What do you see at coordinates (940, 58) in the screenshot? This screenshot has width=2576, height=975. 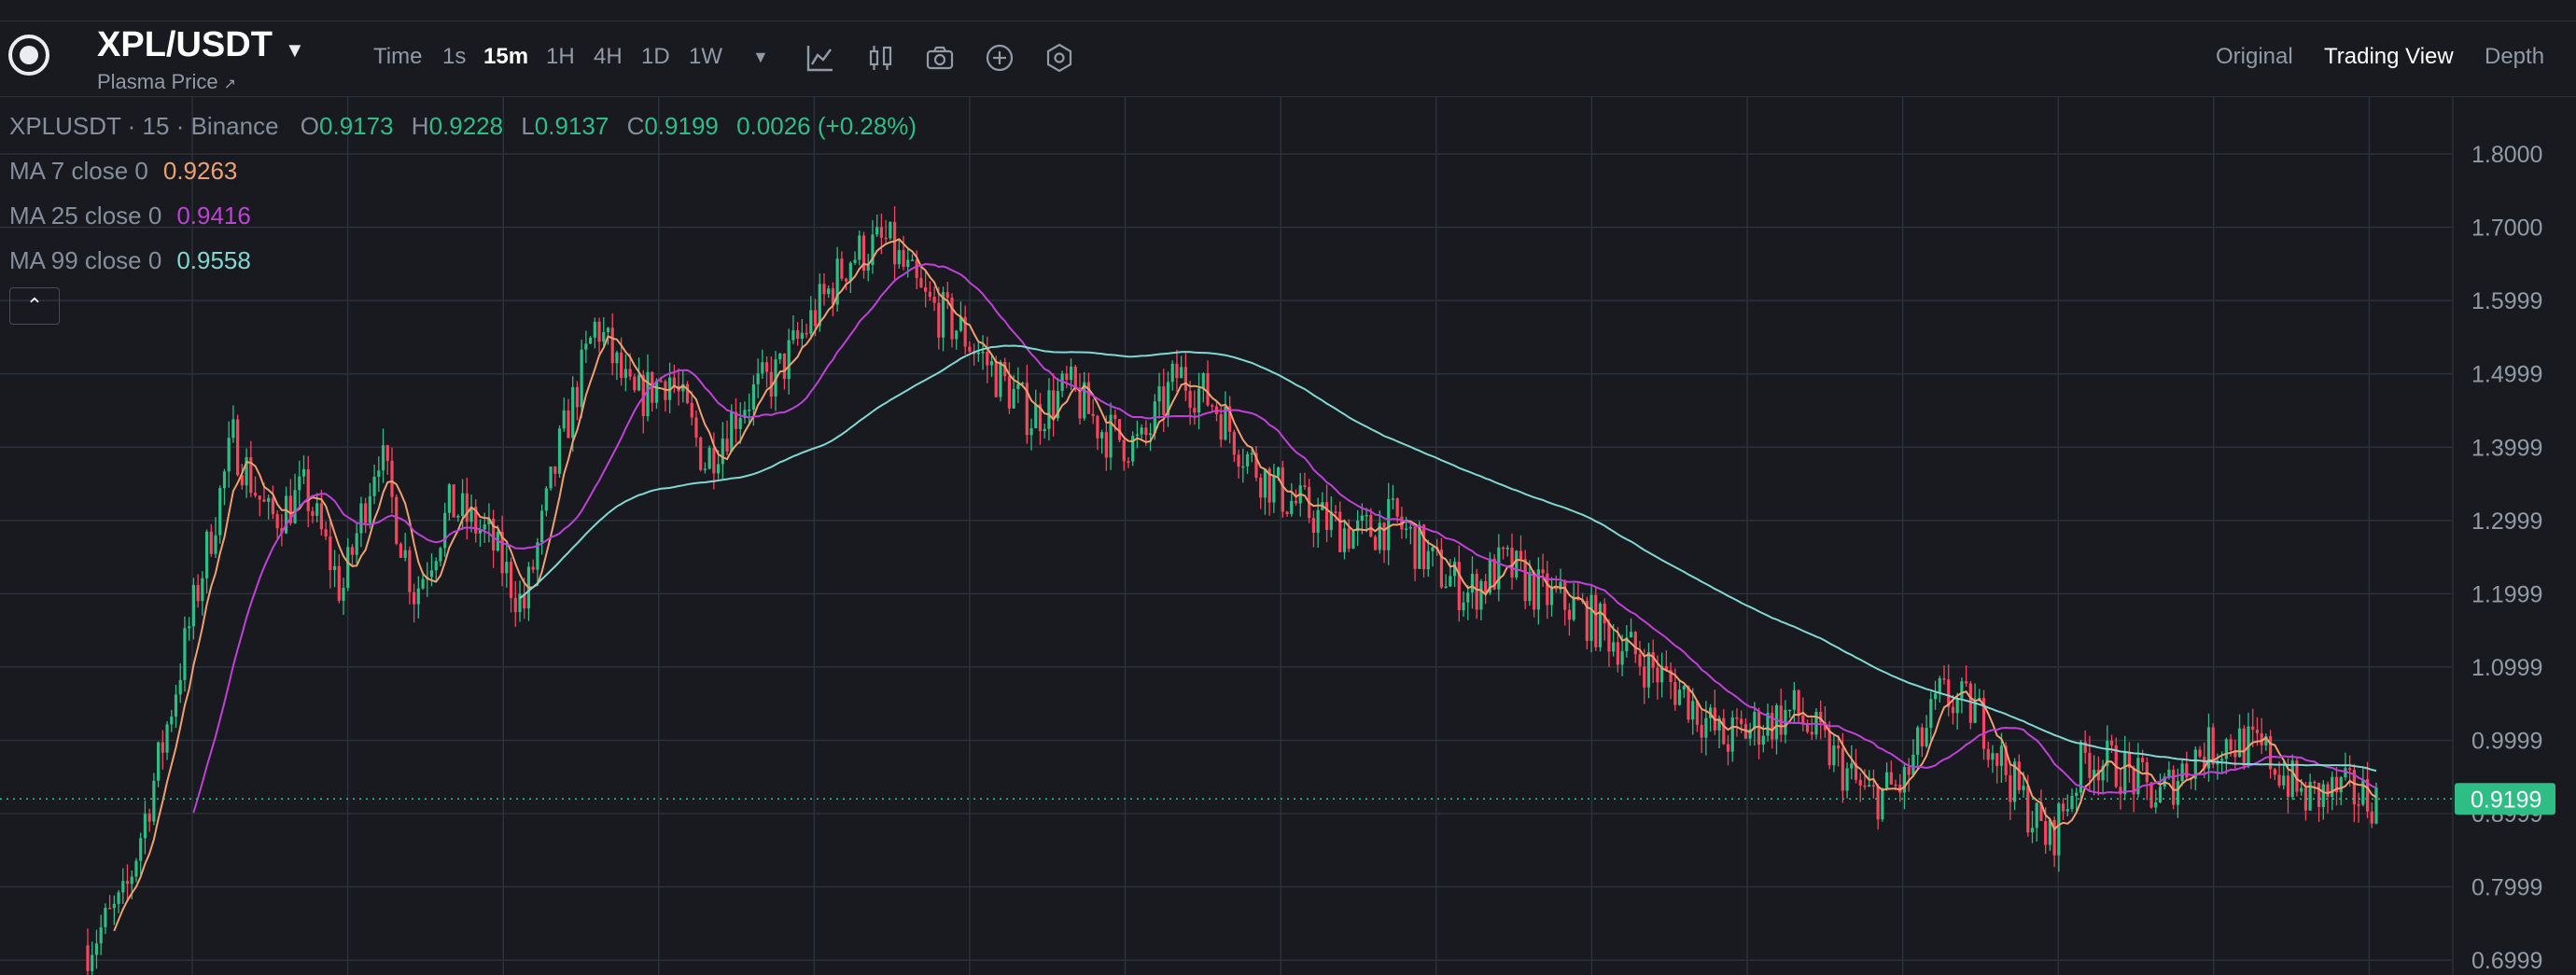 I see `camera-icon` at bounding box center [940, 58].